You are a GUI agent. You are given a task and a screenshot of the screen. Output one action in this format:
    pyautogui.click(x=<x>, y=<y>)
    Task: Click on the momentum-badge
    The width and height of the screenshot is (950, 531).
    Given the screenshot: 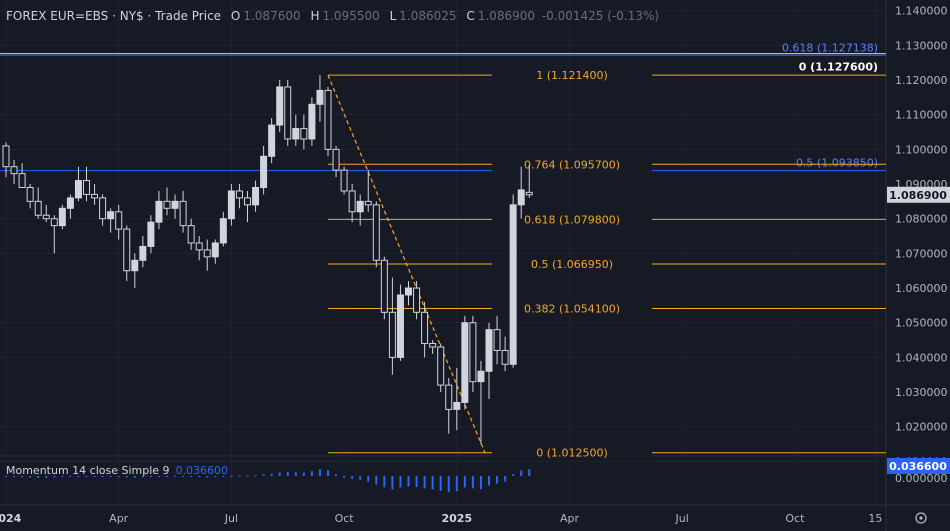 What is the action you would take?
    pyautogui.click(x=918, y=466)
    